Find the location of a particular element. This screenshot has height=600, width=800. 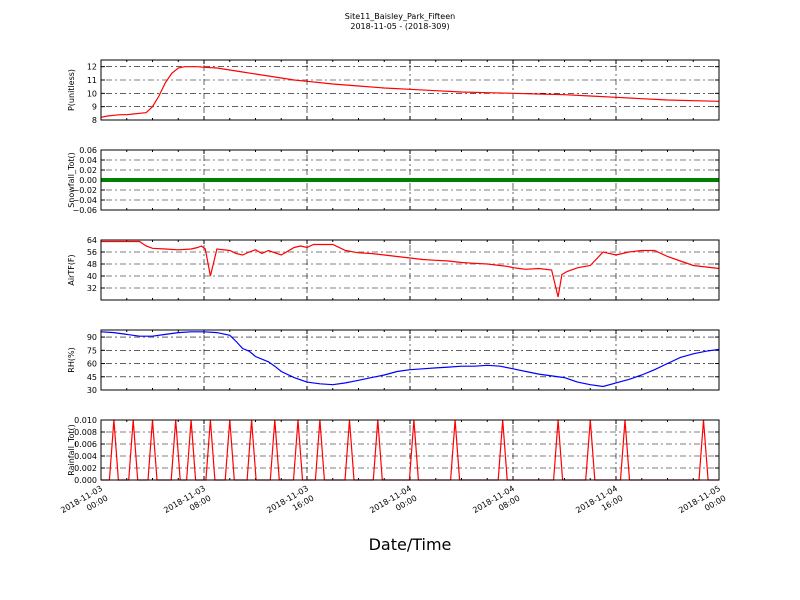

x-tick-label: 2018-11-0416:00 is located at coordinates (599, 504).